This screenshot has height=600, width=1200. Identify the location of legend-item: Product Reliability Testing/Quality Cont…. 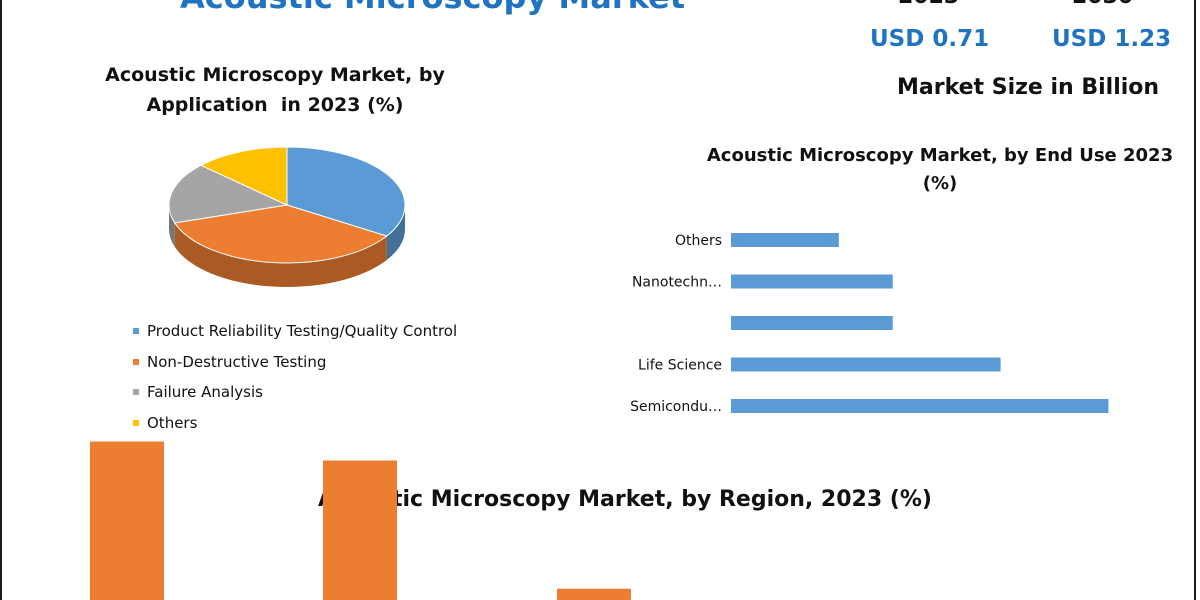
(295, 331).